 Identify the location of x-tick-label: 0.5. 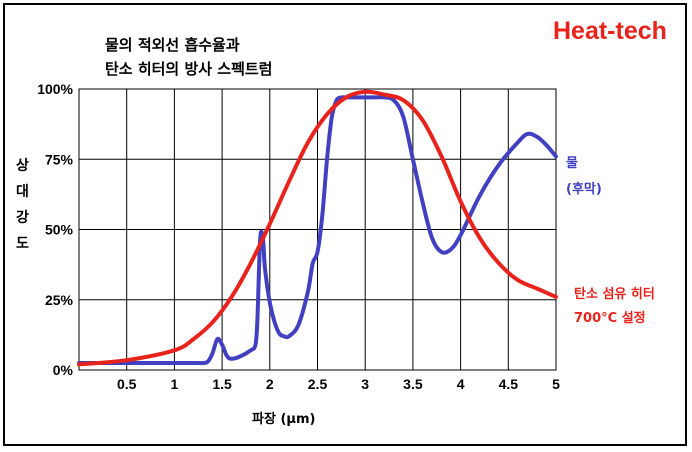
(127, 384).